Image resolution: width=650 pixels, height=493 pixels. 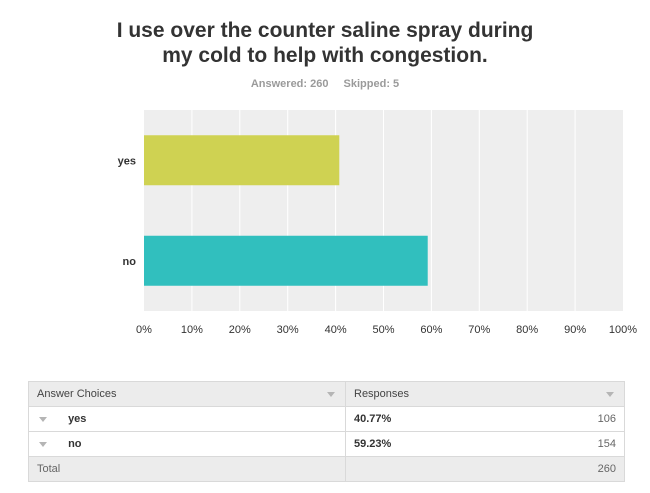 I want to click on answer-label: yes, so click(x=77, y=419).